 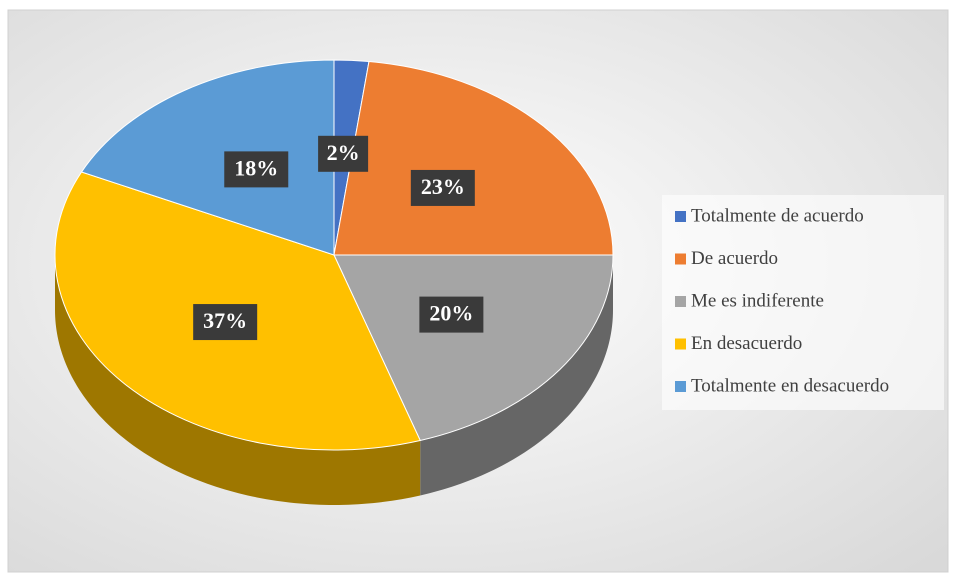 What do you see at coordinates (516, 375) in the screenshot?
I see `pie-side` at bounding box center [516, 375].